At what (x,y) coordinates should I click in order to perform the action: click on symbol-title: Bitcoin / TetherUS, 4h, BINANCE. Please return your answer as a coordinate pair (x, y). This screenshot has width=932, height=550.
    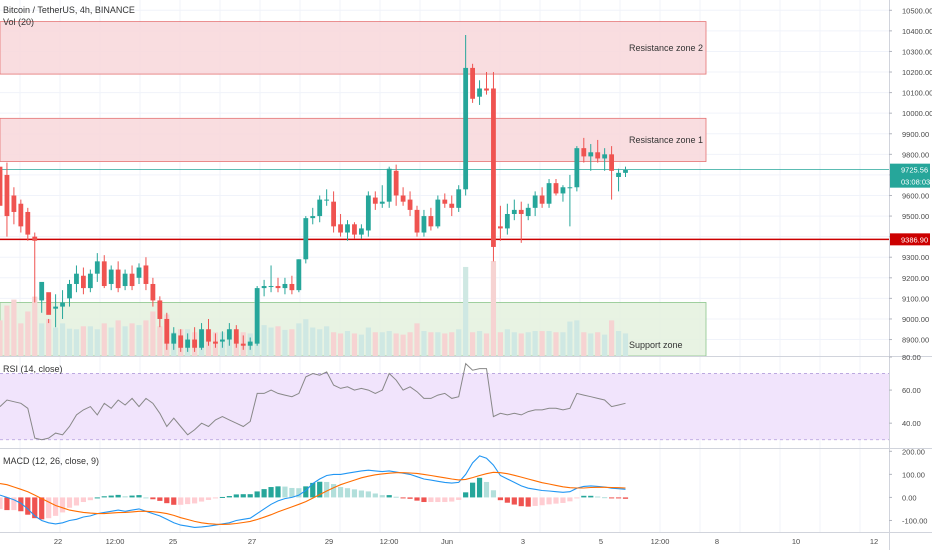
    Looking at the image, I should click on (69, 10).